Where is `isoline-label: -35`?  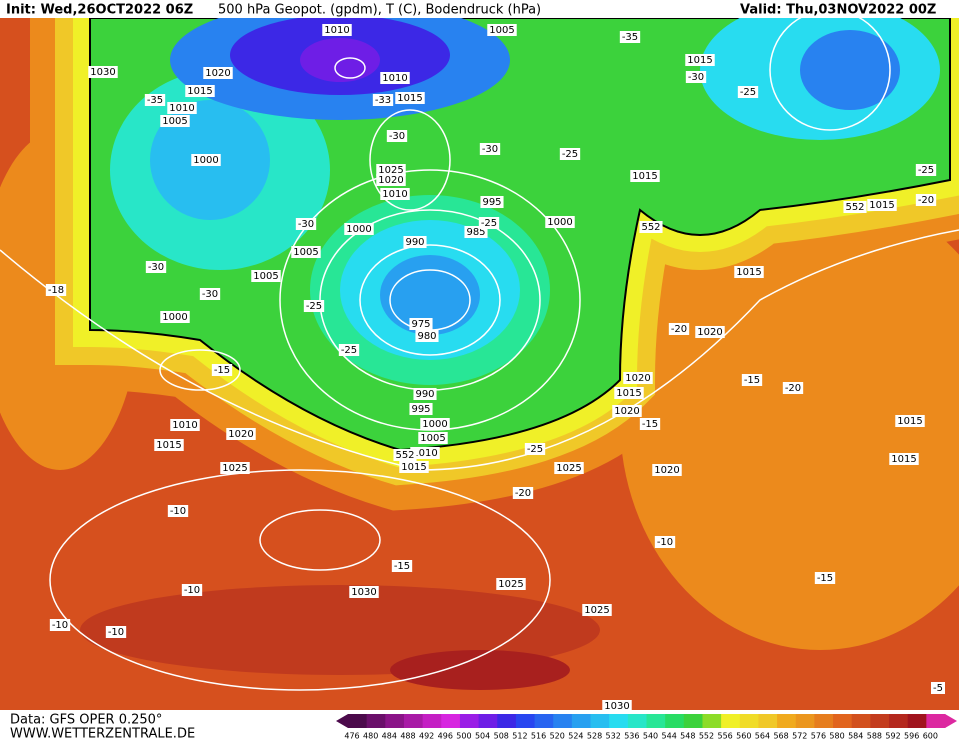 isoline-label: -35 is located at coordinates (630, 37).